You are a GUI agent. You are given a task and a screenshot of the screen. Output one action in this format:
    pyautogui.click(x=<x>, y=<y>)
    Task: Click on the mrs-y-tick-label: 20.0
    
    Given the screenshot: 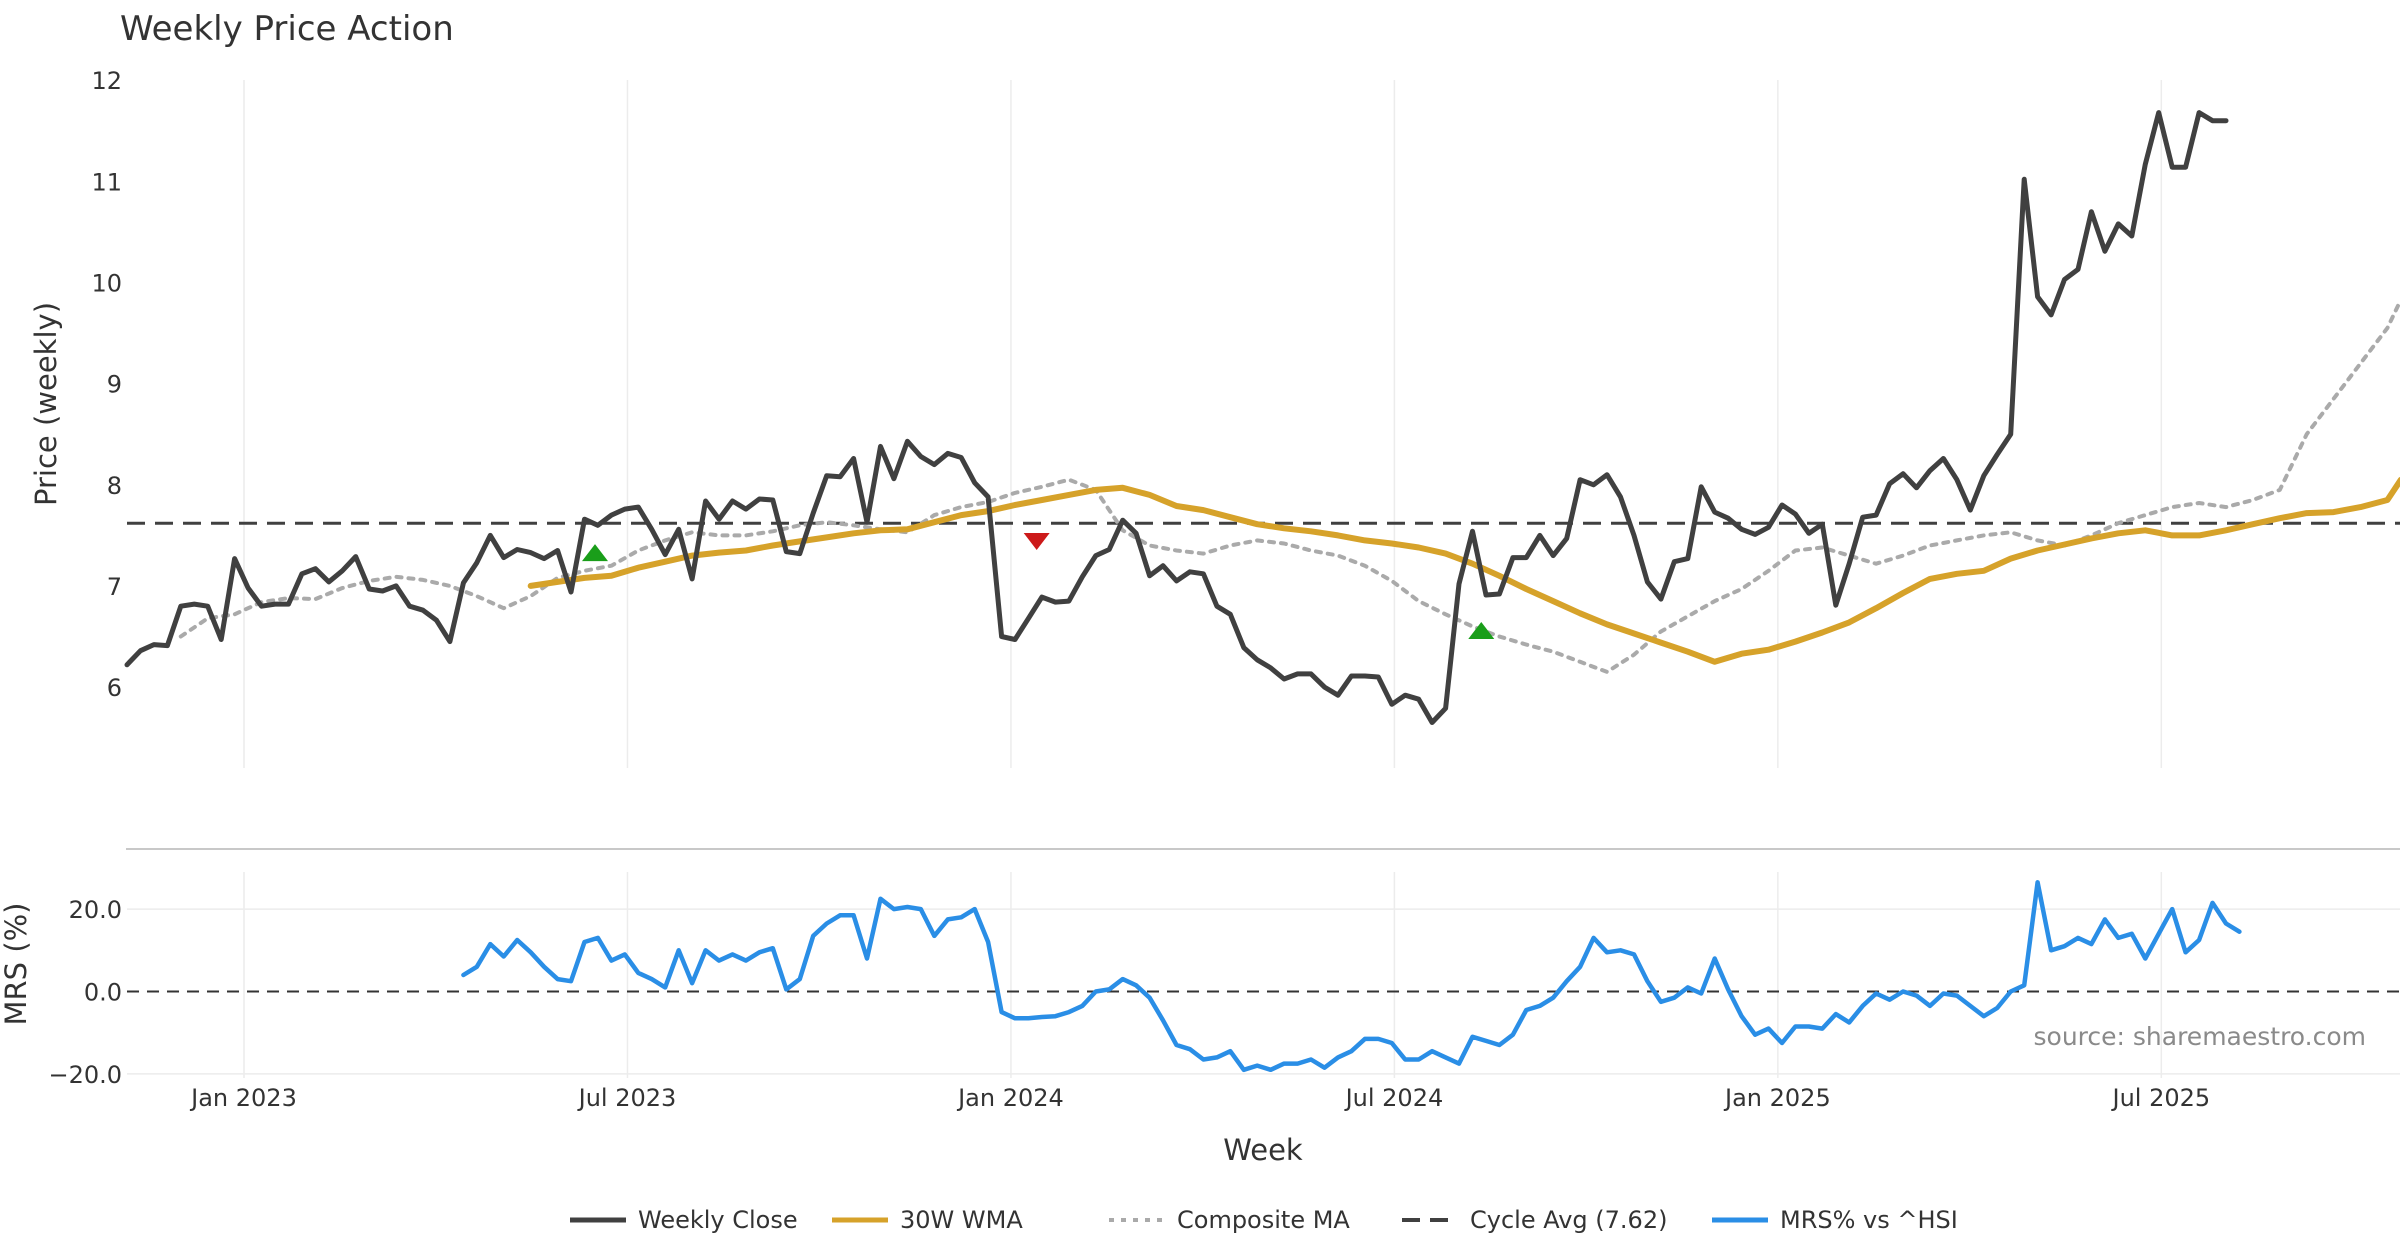 What is the action you would take?
    pyautogui.click(x=95, y=910)
    